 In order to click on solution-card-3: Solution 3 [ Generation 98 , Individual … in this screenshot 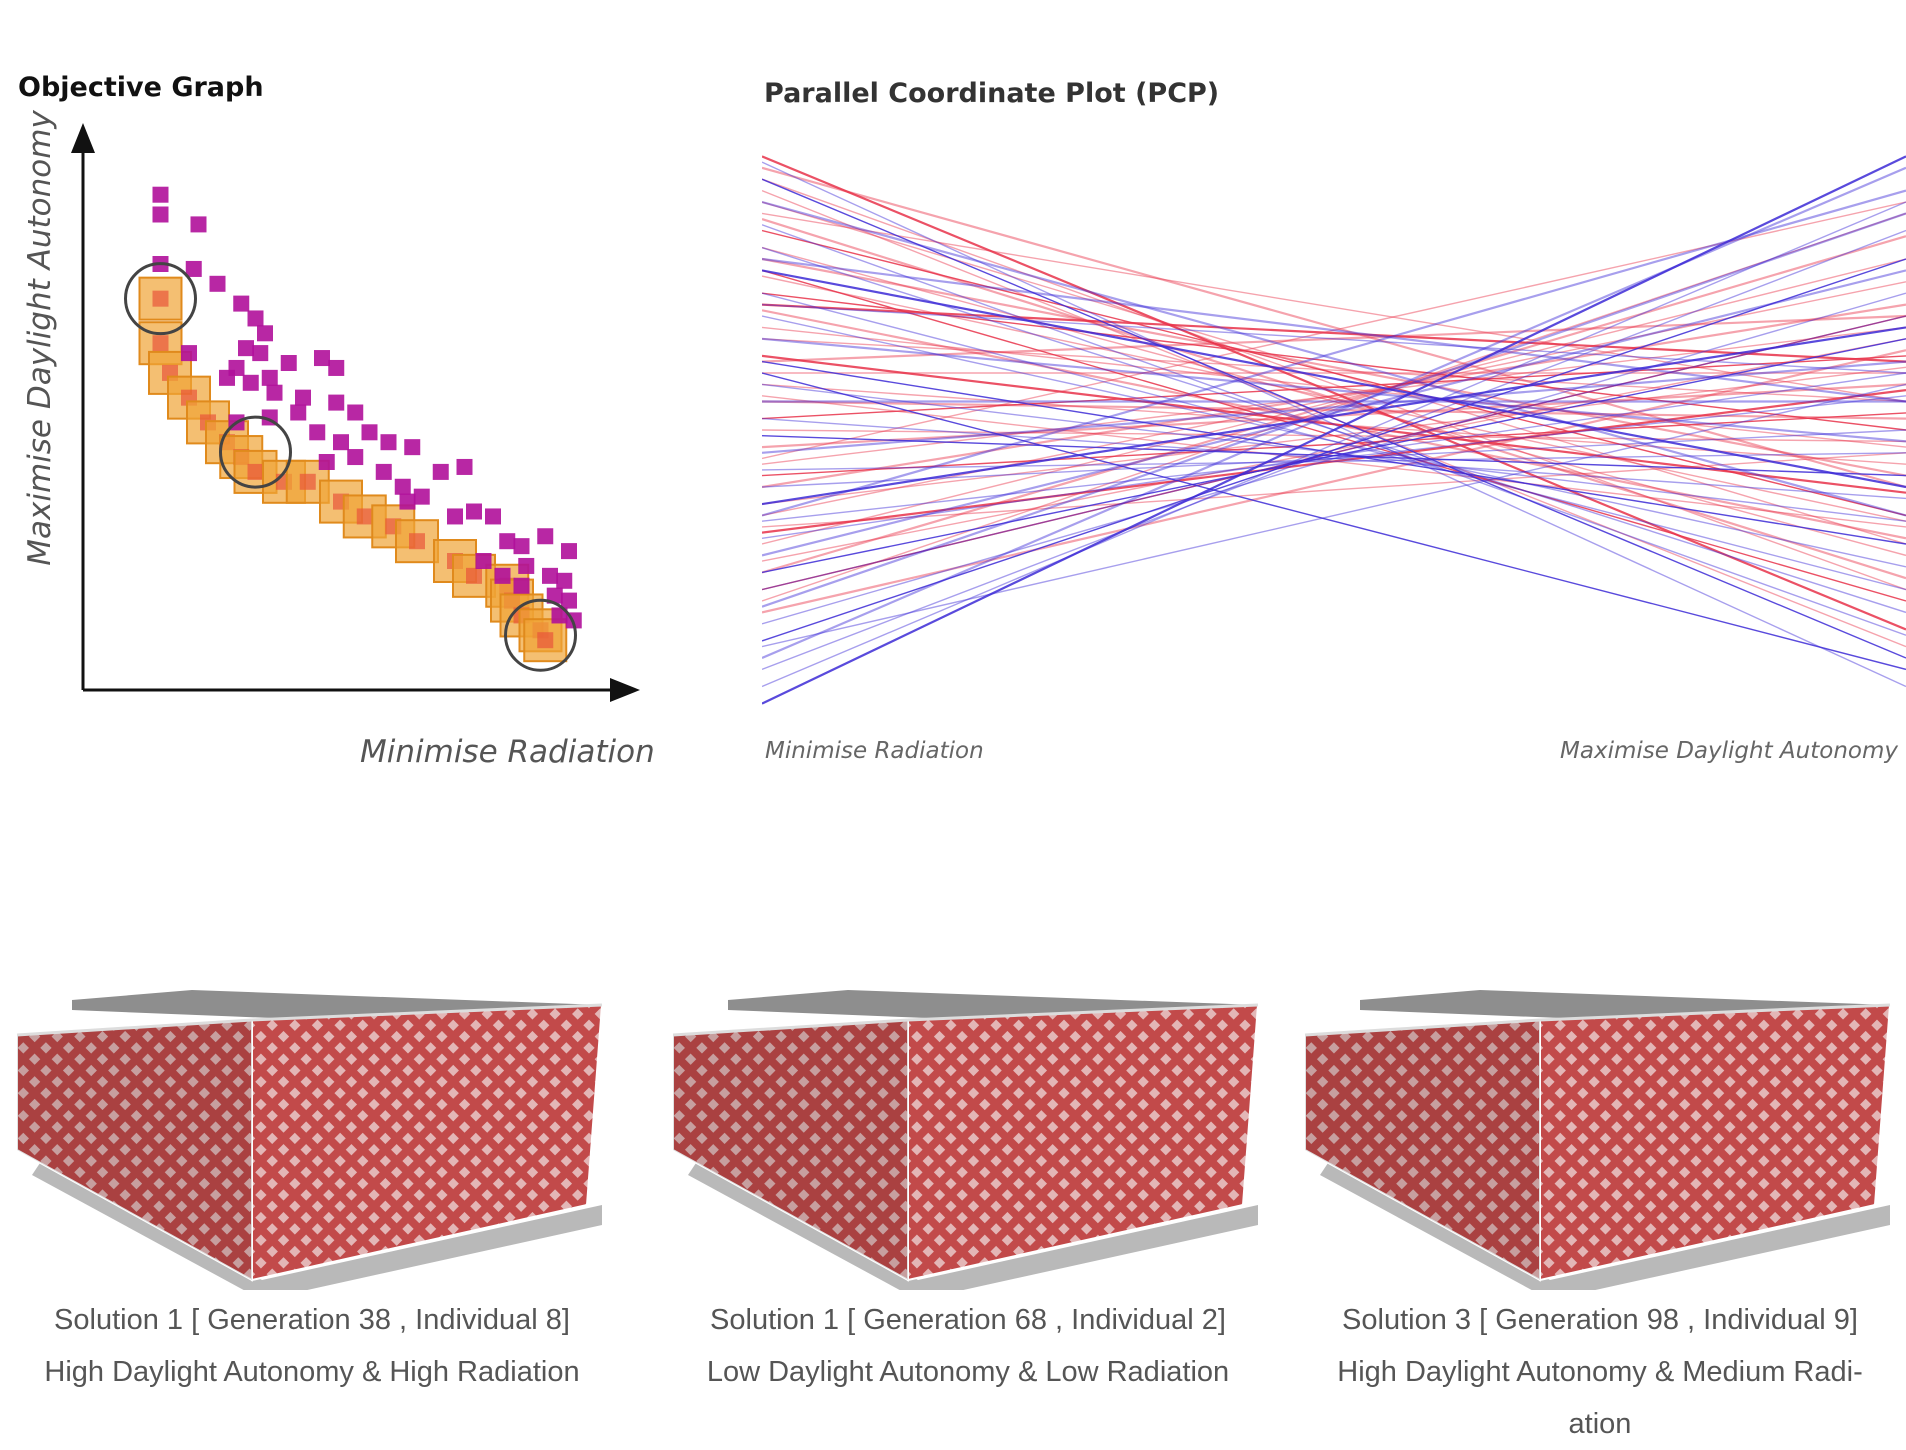, I will do `click(1600, 1215)`.